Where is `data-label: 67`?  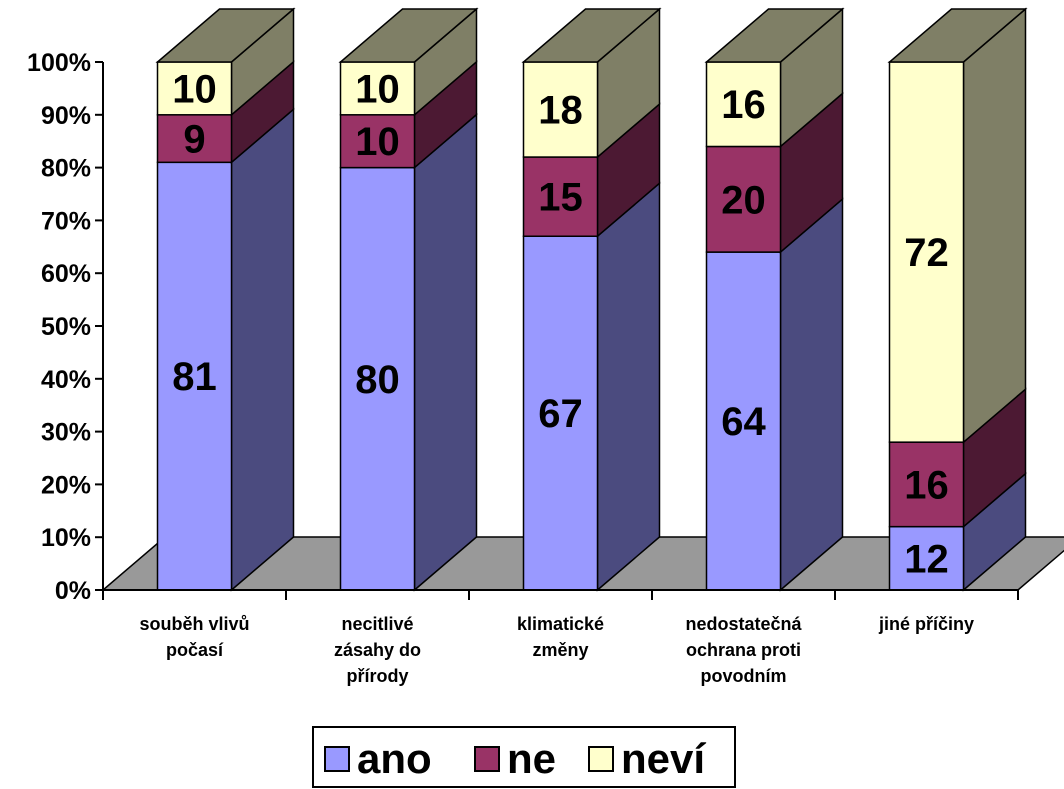
data-label: 67 is located at coordinates (560, 414).